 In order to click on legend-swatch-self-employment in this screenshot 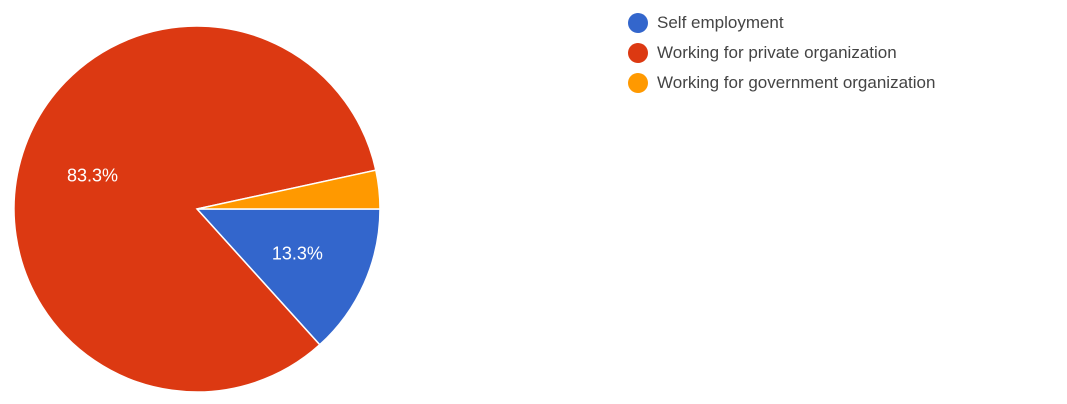, I will do `click(638, 23)`.